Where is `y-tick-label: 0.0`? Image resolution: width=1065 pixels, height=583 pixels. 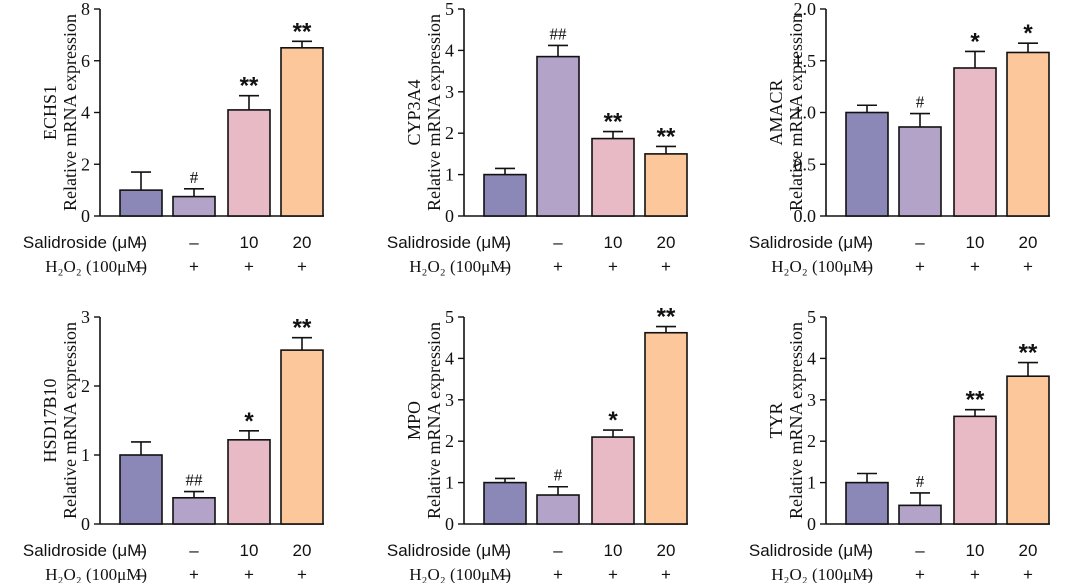 y-tick-label: 0.0 is located at coordinates (805, 216).